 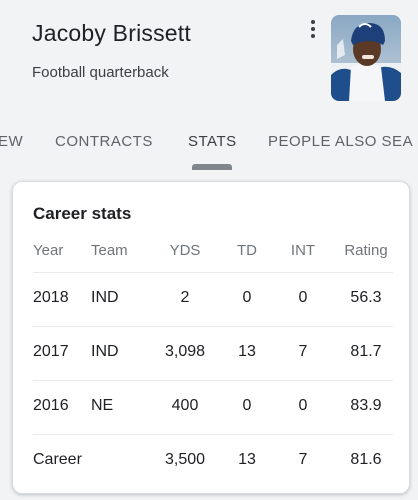 What do you see at coordinates (111, 33) in the screenshot?
I see `entity-title: Jacoby Brissett` at bounding box center [111, 33].